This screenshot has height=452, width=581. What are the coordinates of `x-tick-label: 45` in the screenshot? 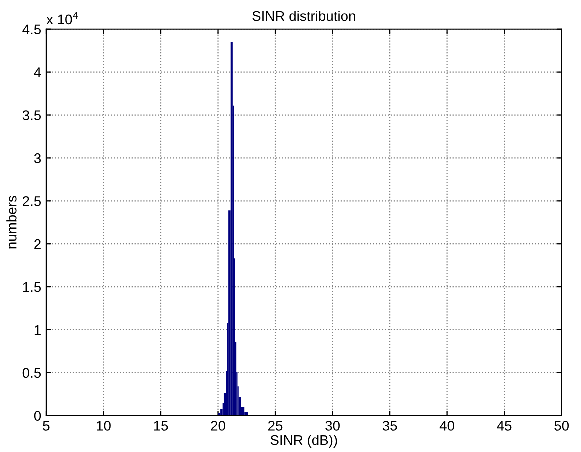 It's located at (504, 426).